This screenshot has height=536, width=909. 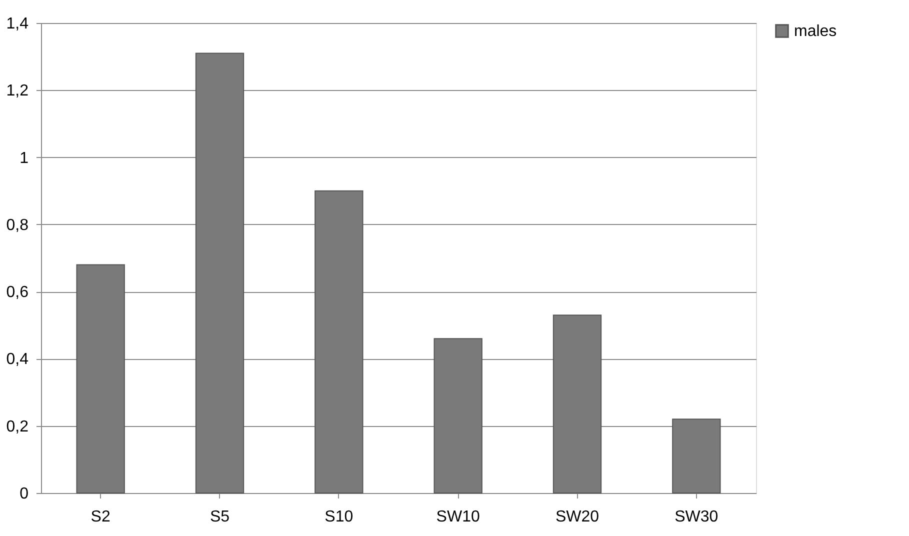 What do you see at coordinates (220, 517) in the screenshot?
I see `x-tick-label: S5` at bounding box center [220, 517].